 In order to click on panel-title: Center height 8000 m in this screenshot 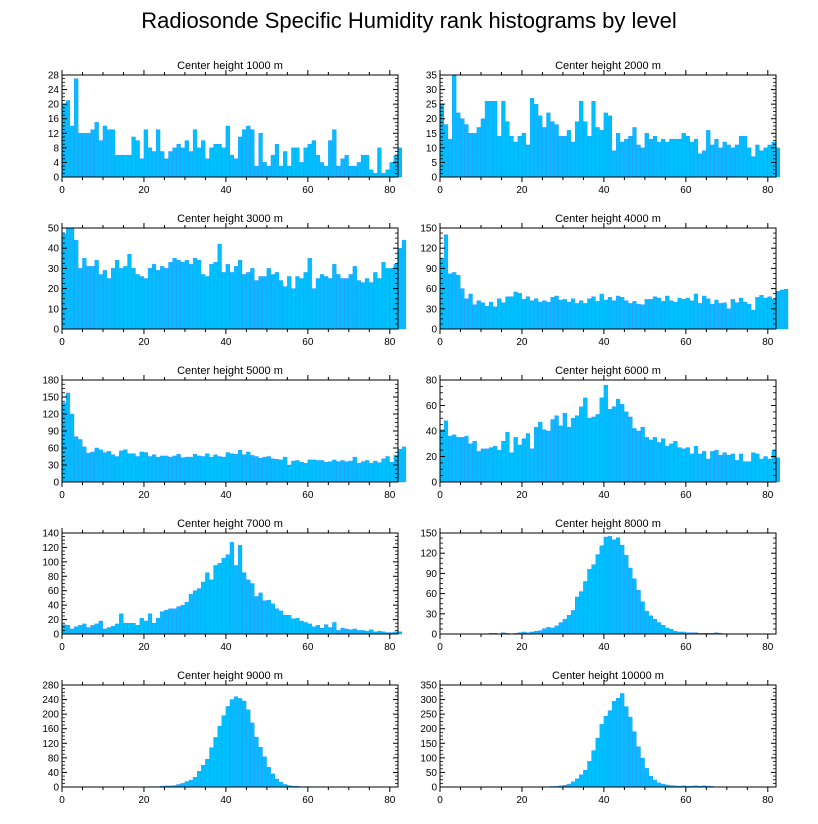, I will do `click(608, 524)`.